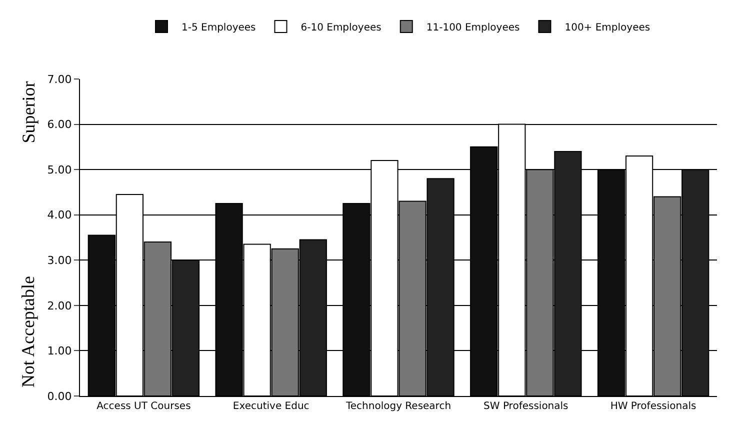  I want to click on text: Superior, so click(28, 112).